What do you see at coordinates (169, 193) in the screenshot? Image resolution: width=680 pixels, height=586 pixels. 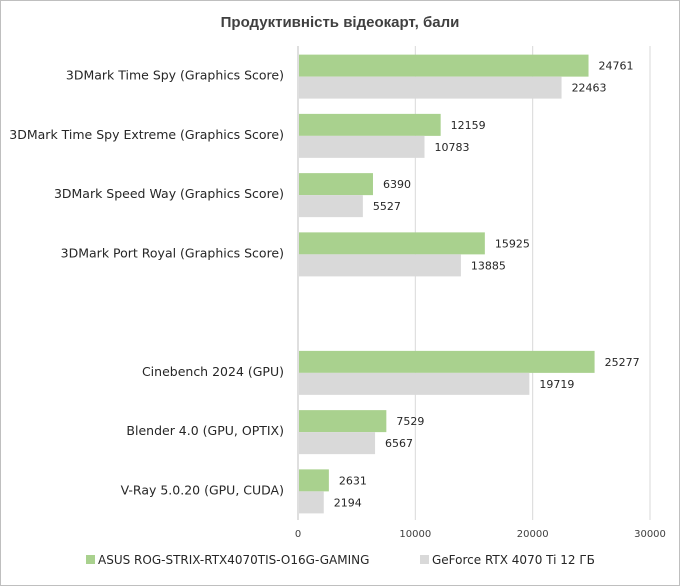 I see `category-label: 3DMark Speed Way (Graphics Score)` at bounding box center [169, 193].